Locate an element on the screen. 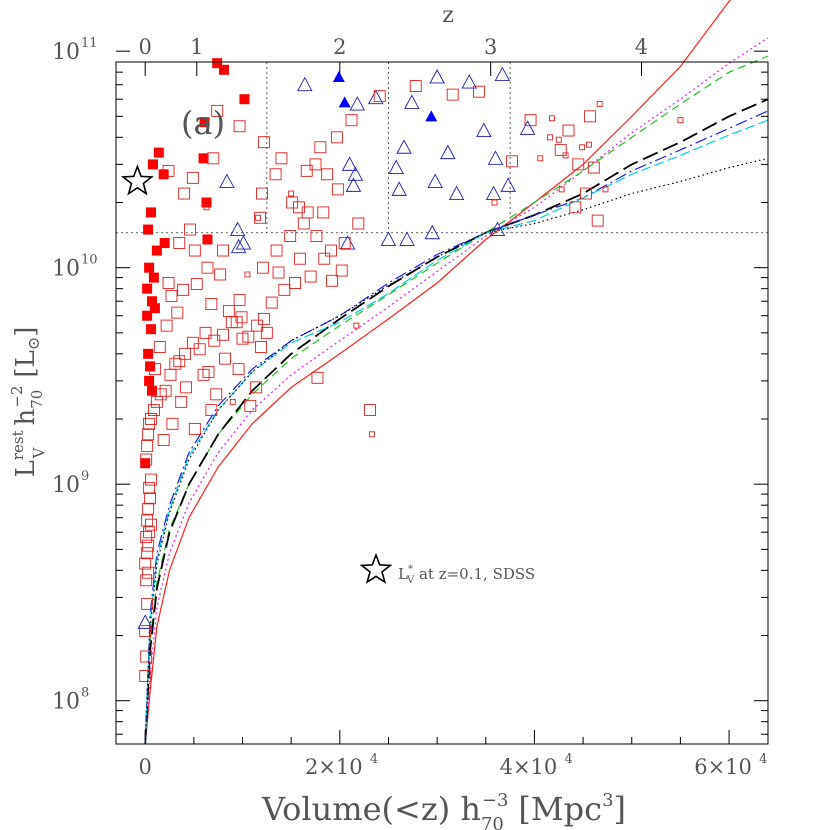 The image size is (830, 830). reference-star-marker is located at coordinates (137, 180).